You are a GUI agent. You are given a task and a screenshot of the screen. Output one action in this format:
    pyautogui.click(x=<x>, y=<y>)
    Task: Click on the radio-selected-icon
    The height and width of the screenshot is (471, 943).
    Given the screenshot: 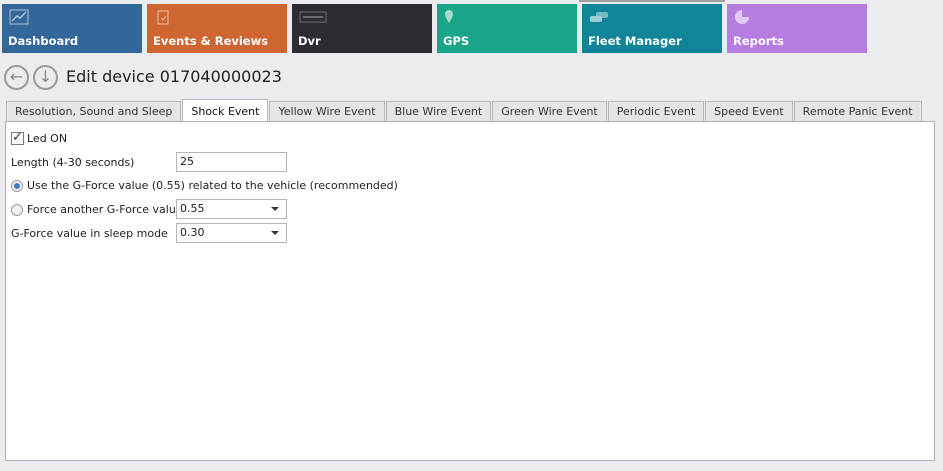 What is the action you would take?
    pyautogui.click(x=17, y=185)
    